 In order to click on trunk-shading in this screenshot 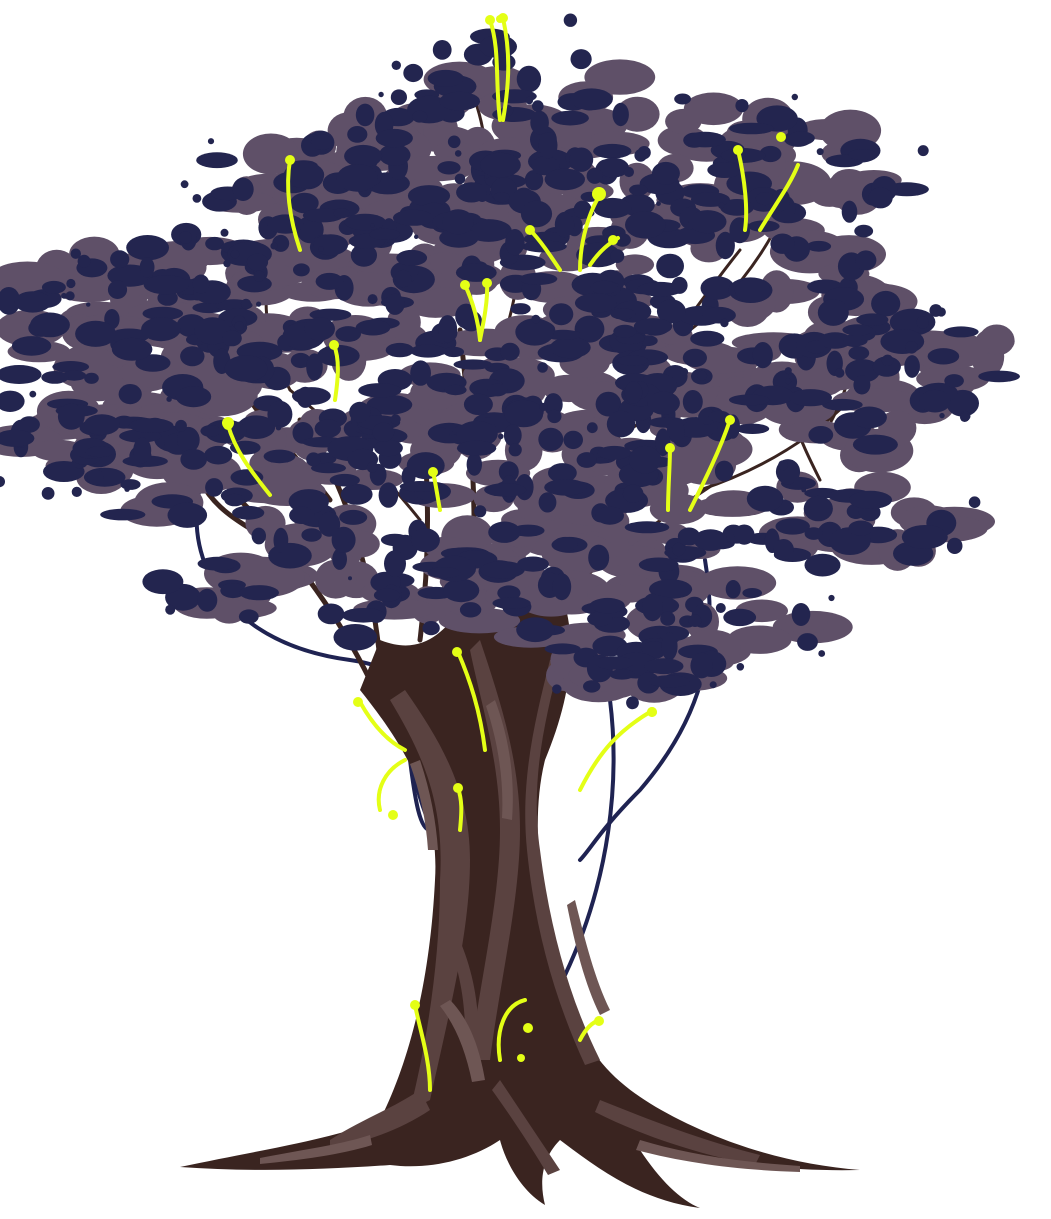, I will do `click(677, 1132)`.